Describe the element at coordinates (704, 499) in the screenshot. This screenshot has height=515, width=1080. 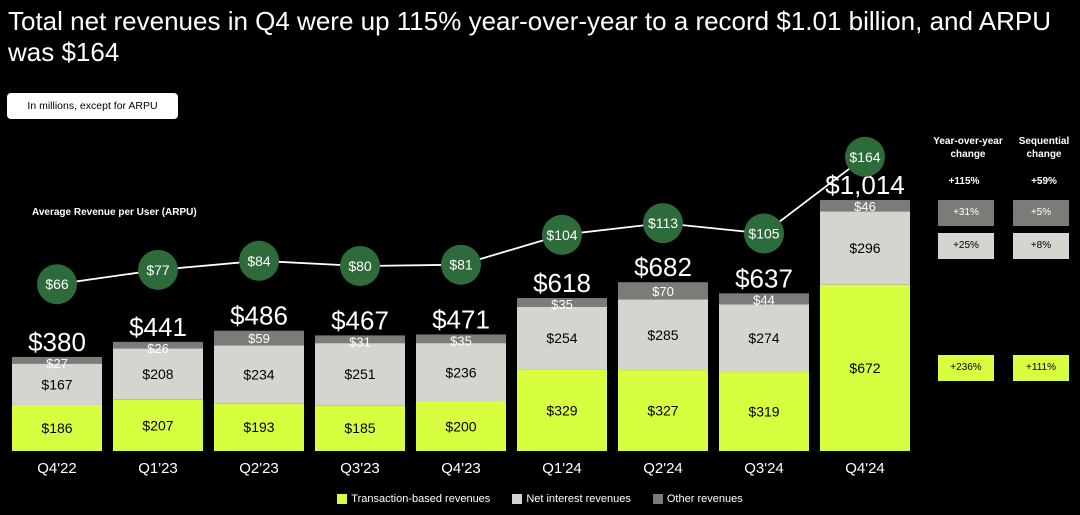
I see `legend-label-other: Other revenues` at that location.